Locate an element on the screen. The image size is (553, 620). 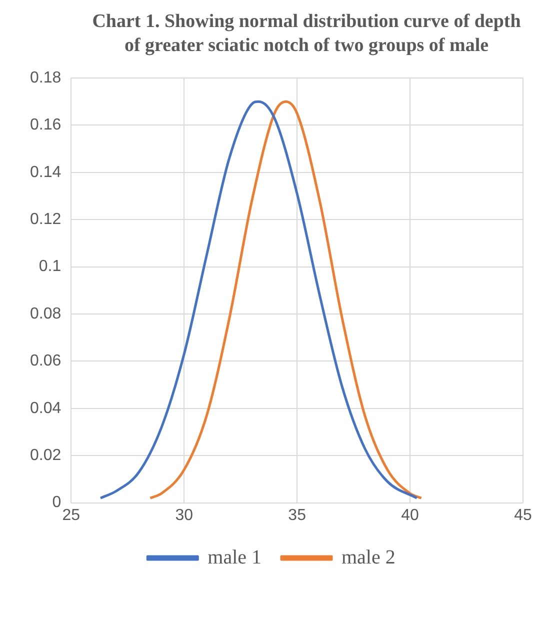
y-tick-label: 0.02 is located at coordinates (46, 455).